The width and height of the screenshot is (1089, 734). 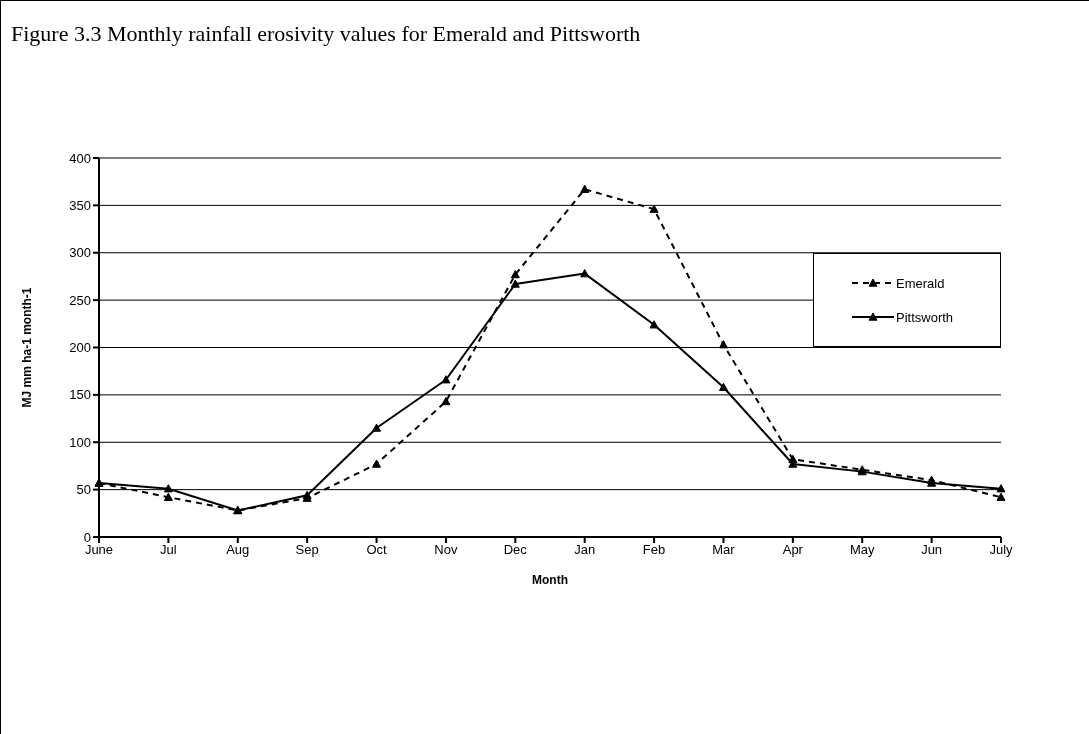 I want to click on legend-label: Emerald, so click(x=920, y=283).